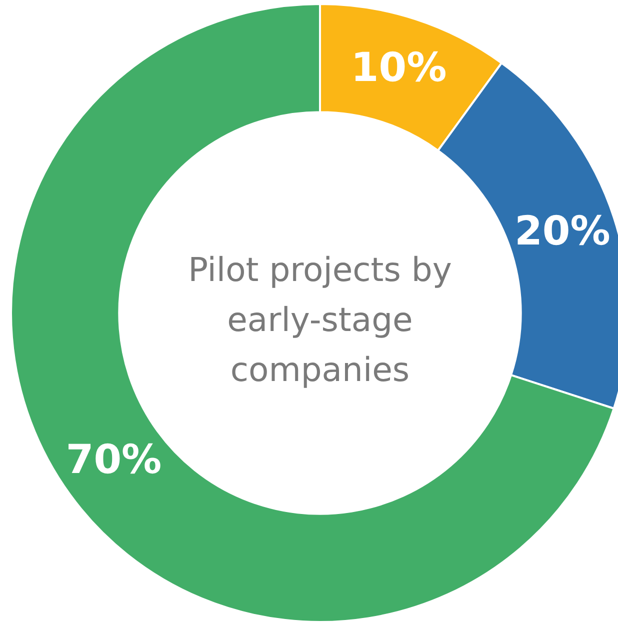 This screenshot has width=618, height=626. What do you see at coordinates (320, 320) in the screenshot?
I see `text: Pilot projects by early-stage companies` at bounding box center [320, 320].